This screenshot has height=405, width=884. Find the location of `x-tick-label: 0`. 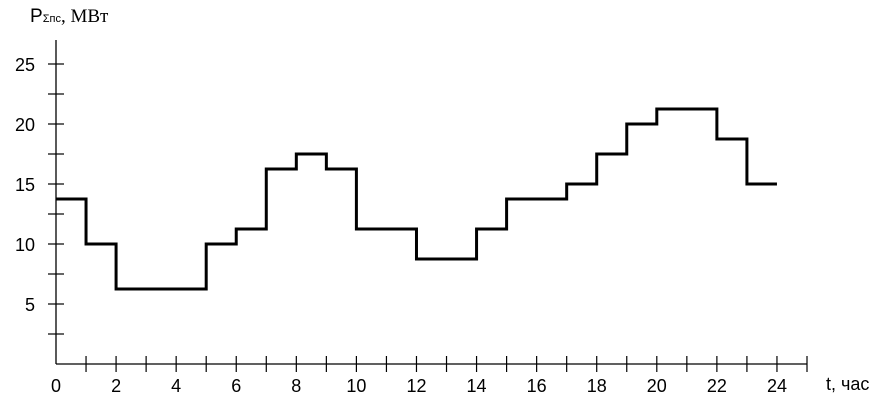

x-tick-label: 0 is located at coordinates (56, 386).